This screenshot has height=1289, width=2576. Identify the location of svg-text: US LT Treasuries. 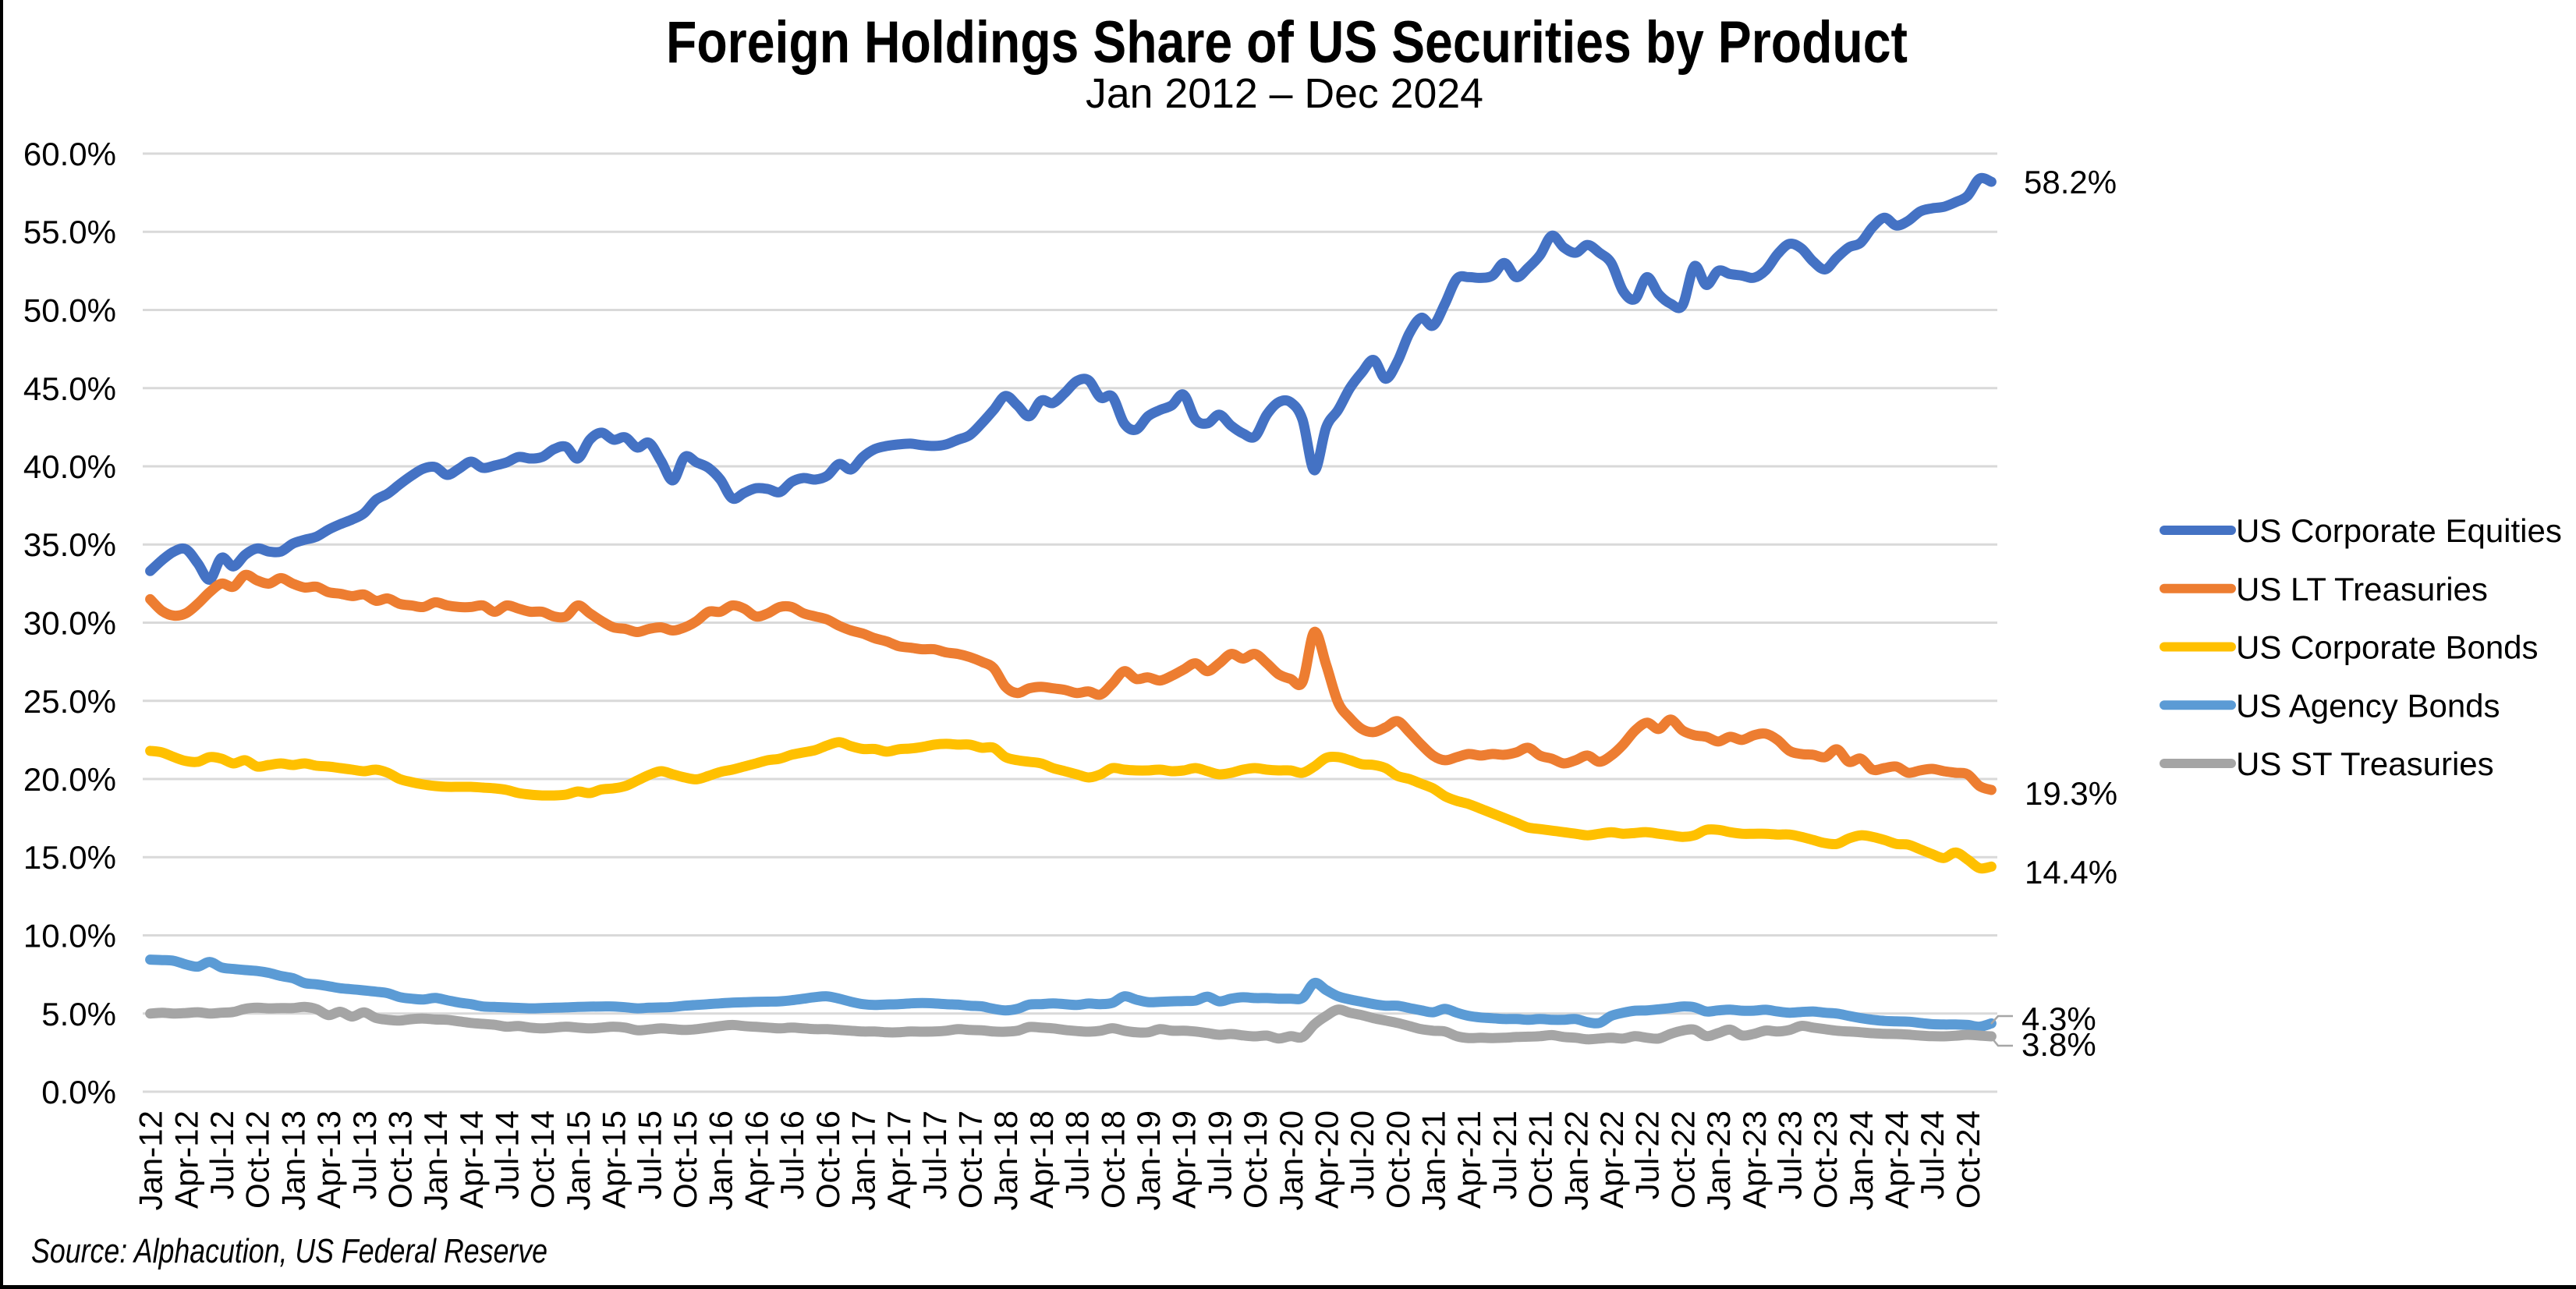
(2362, 589).